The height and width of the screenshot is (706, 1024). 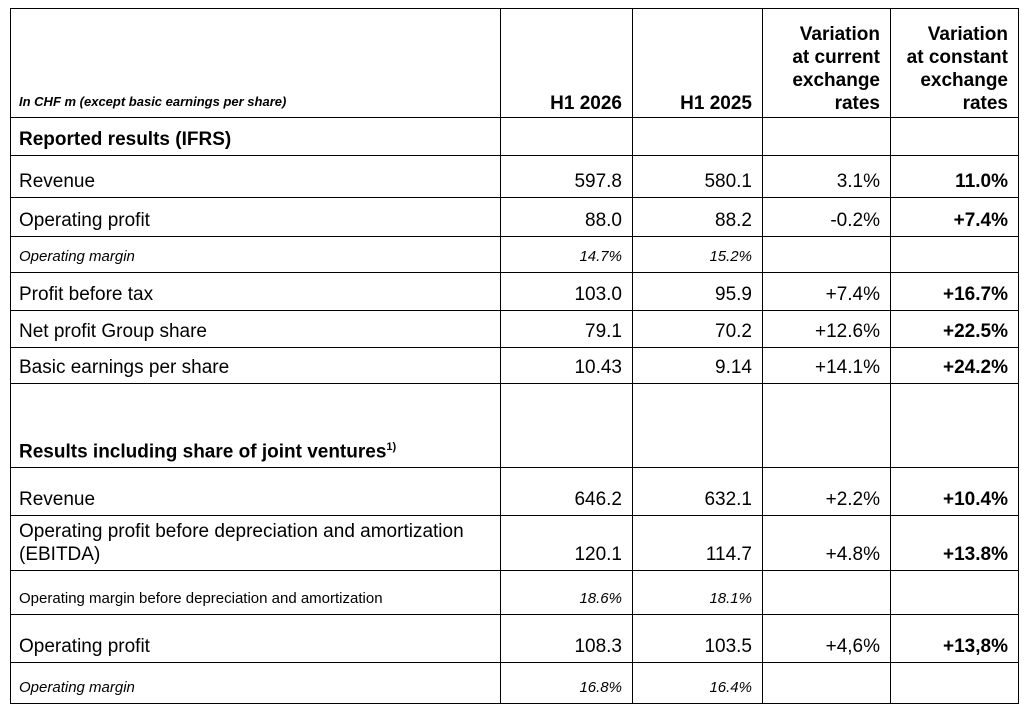 What do you see at coordinates (855, 220) in the screenshot?
I see `value-text: -0.2%` at bounding box center [855, 220].